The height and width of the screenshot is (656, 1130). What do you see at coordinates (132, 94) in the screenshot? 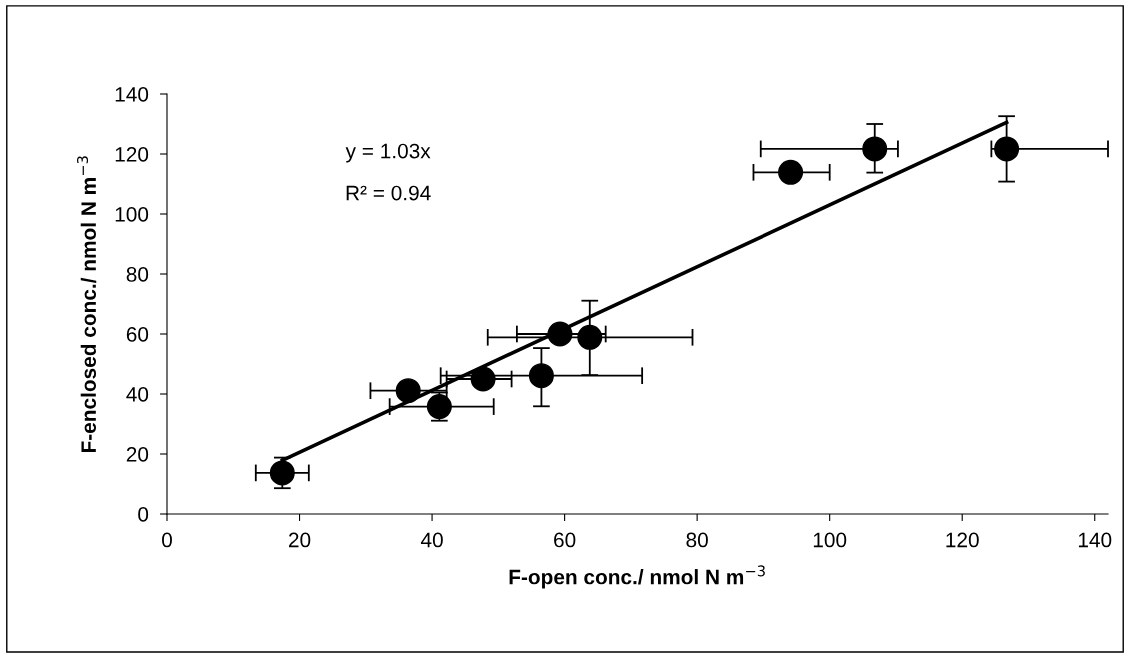
I see `y-tick-label: 140` at bounding box center [132, 94].